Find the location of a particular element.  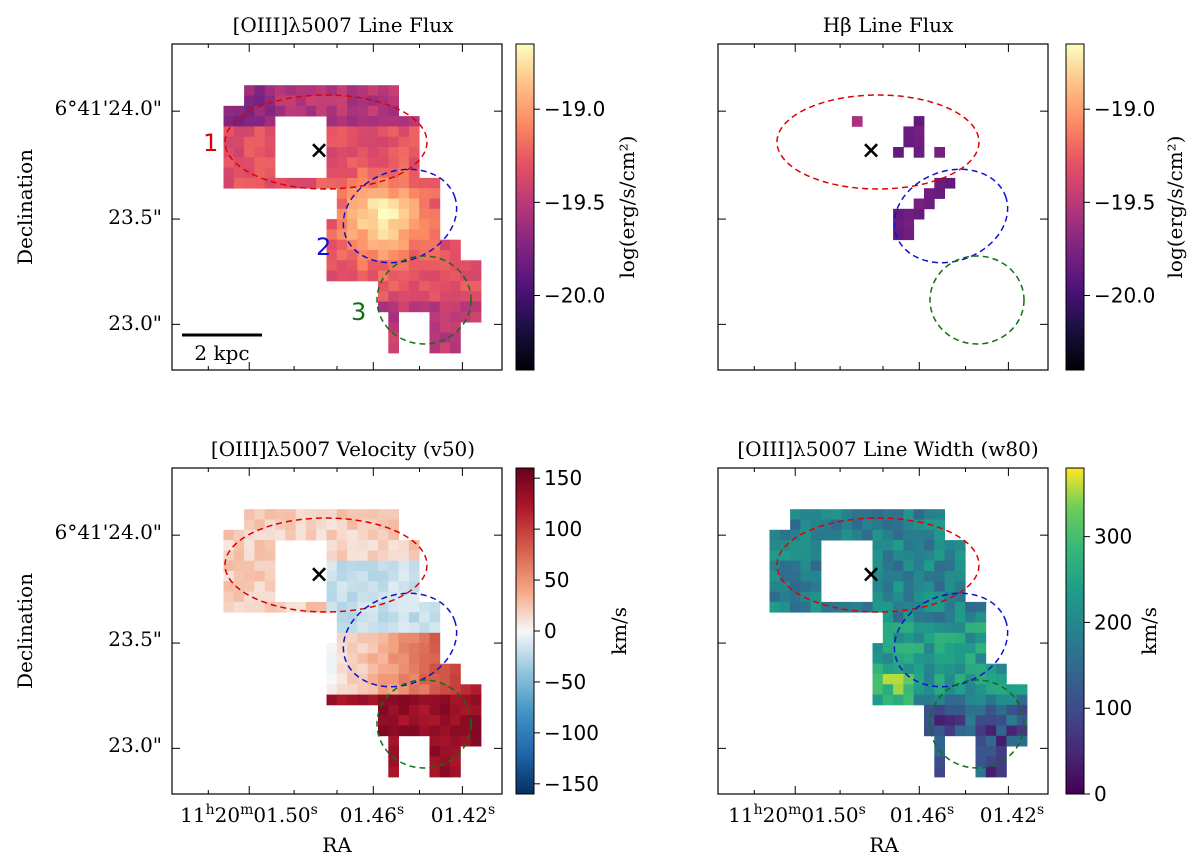

x-axis-label: RA is located at coordinates (337, 844).